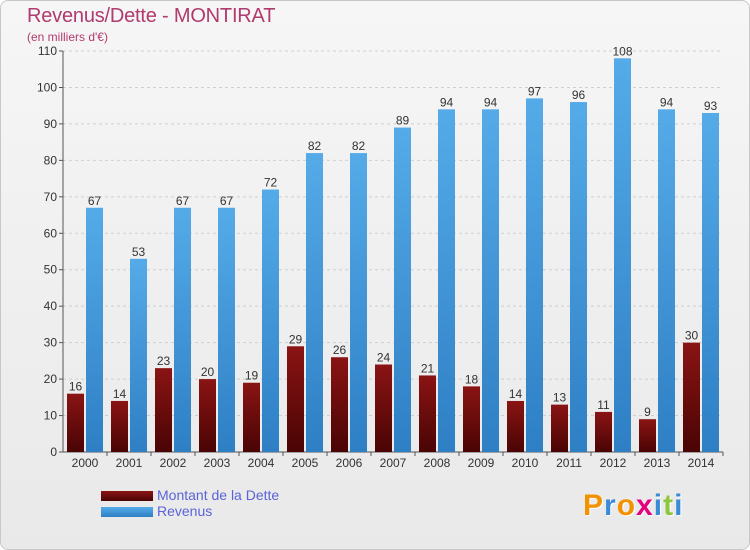  What do you see at coordinates (51, 270) in the screenshot?
I see `y-tick-label: 50` at bounding box center [51, 270].